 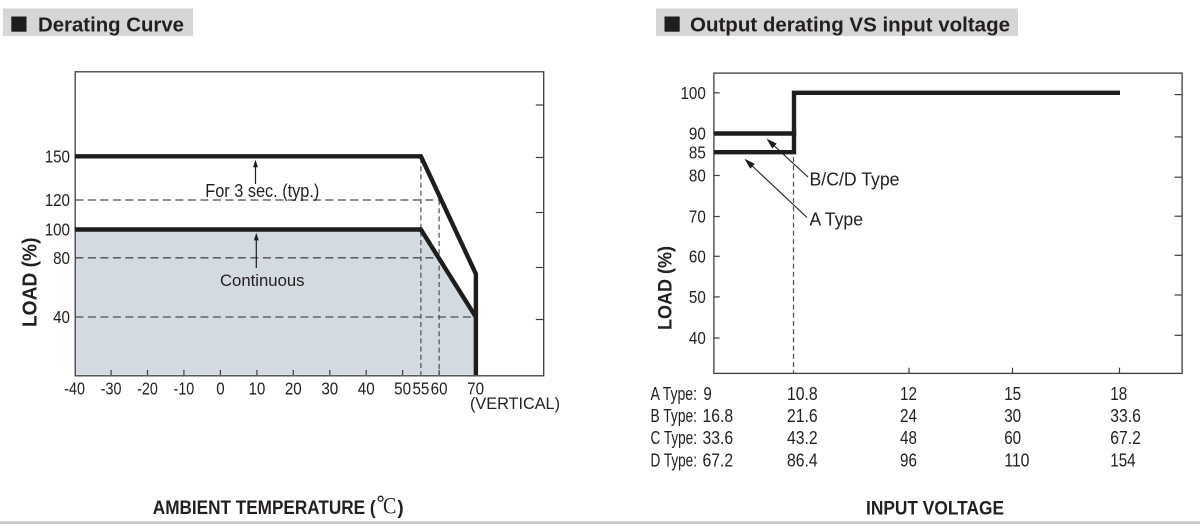 I want to click on svg-text: 15, so click(x=1012, y=393).